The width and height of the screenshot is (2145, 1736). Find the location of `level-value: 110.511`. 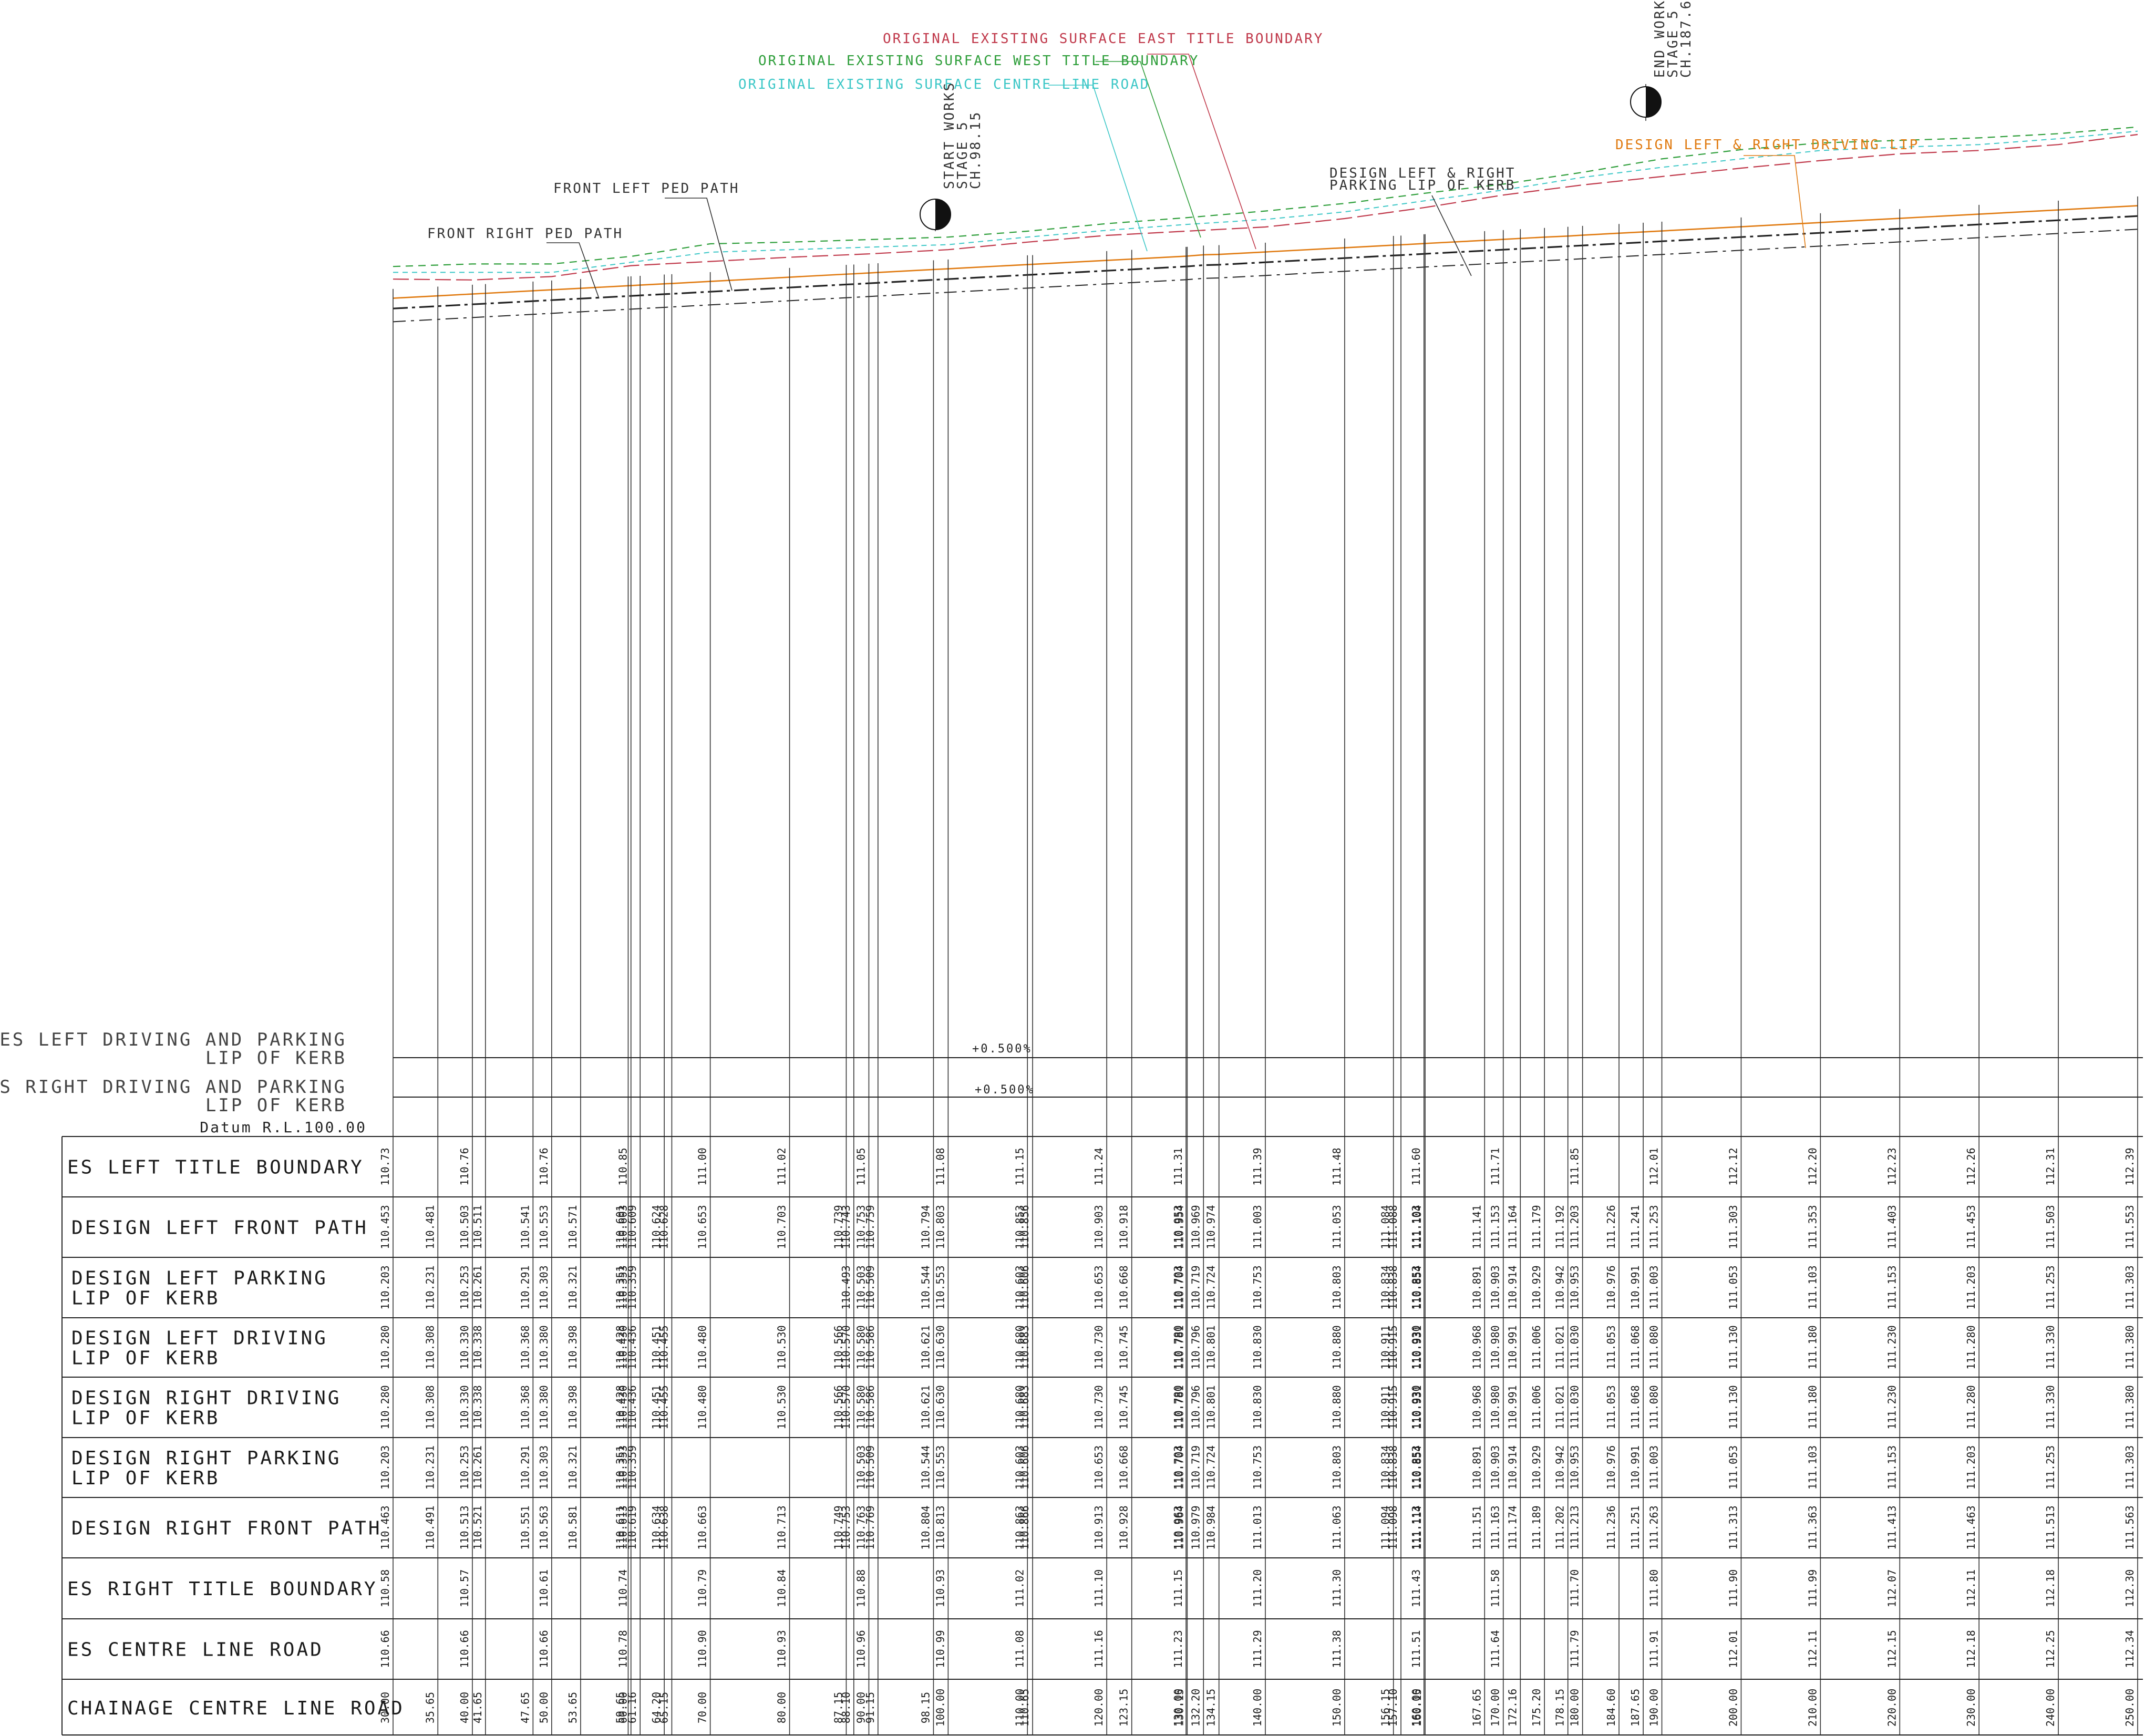

level-value: 110.511 is located at coordinates (477, 1227).